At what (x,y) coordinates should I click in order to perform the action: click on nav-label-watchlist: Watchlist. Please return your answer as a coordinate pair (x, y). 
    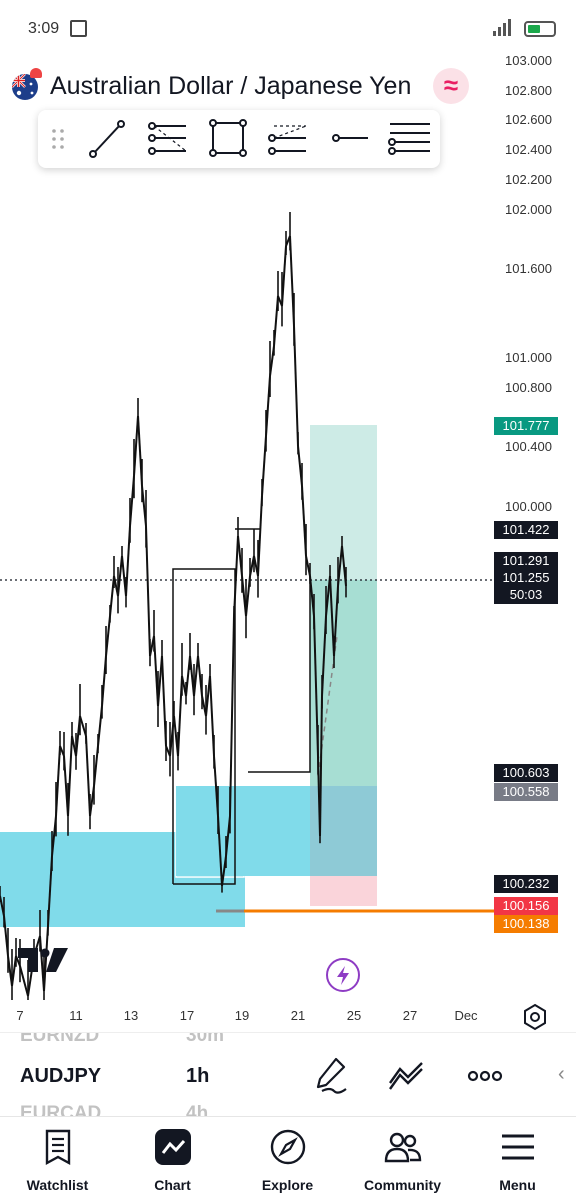
    Looking at the image, I should click on (57, 1185).